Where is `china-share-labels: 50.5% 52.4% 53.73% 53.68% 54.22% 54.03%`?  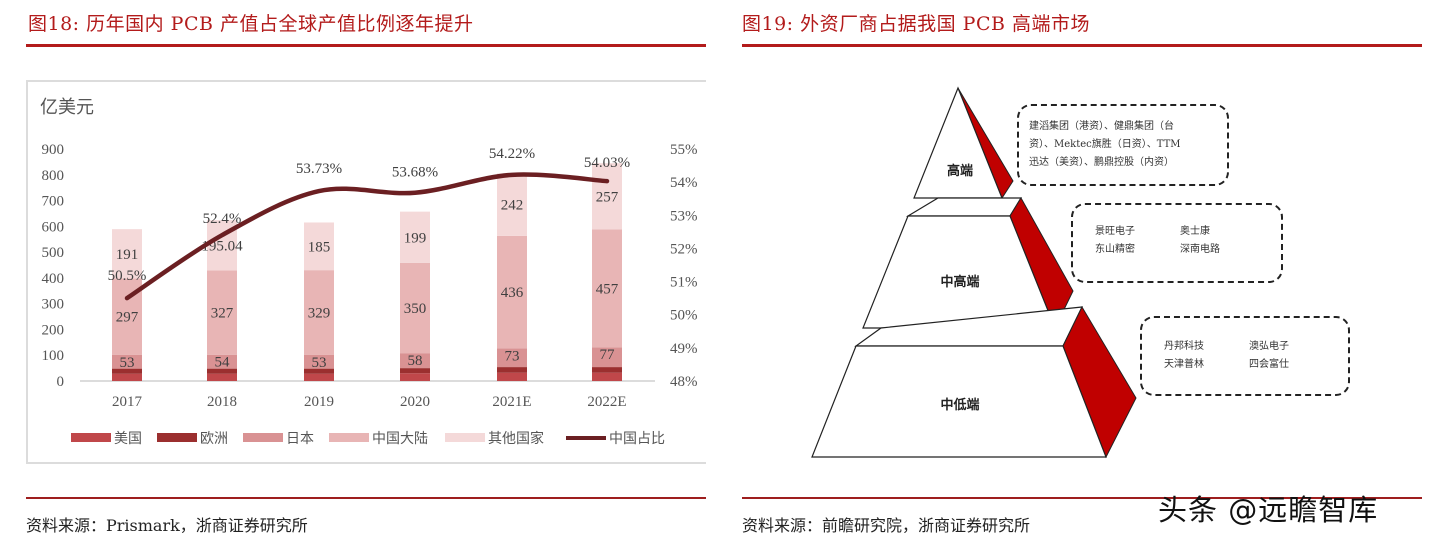 china-share-labels: 50.5% 52.4% 53.73% 53.68% 54.22% 54.03% is located at coordinates (369, 215).